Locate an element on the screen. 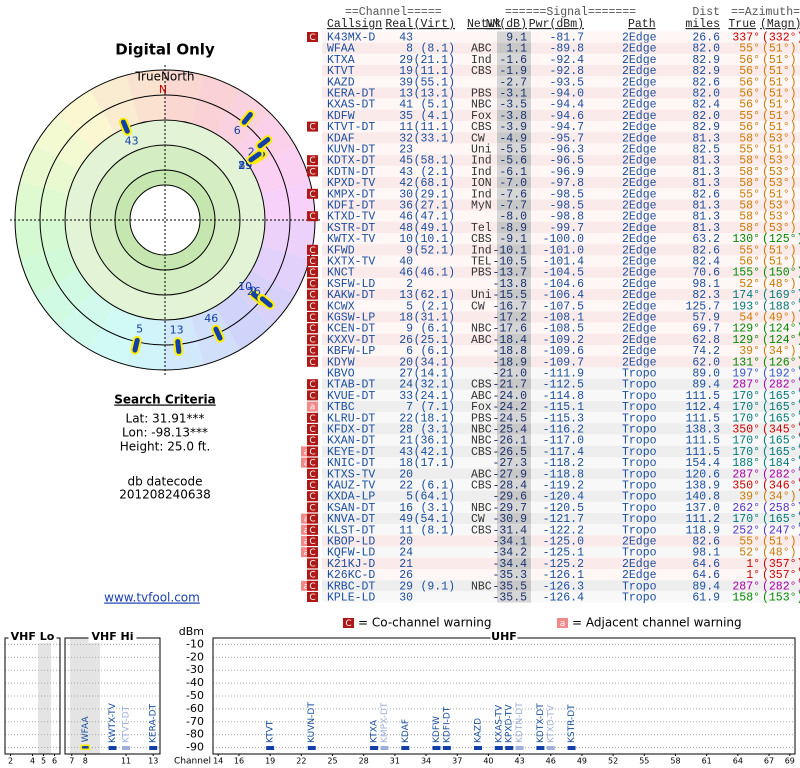  x-tick-label: 14 is located at coordinates (218, 761).